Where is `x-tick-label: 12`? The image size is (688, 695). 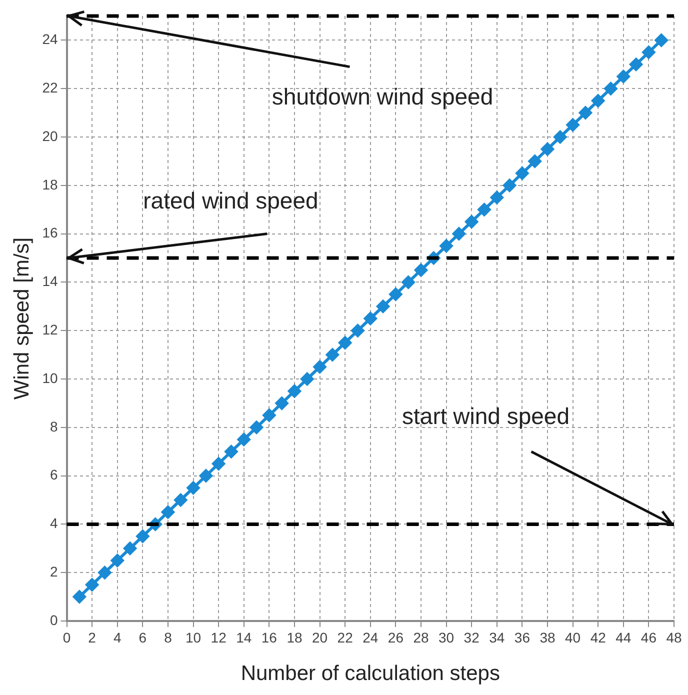
x-tick-label: 12 is located at coordinates (218, 637).